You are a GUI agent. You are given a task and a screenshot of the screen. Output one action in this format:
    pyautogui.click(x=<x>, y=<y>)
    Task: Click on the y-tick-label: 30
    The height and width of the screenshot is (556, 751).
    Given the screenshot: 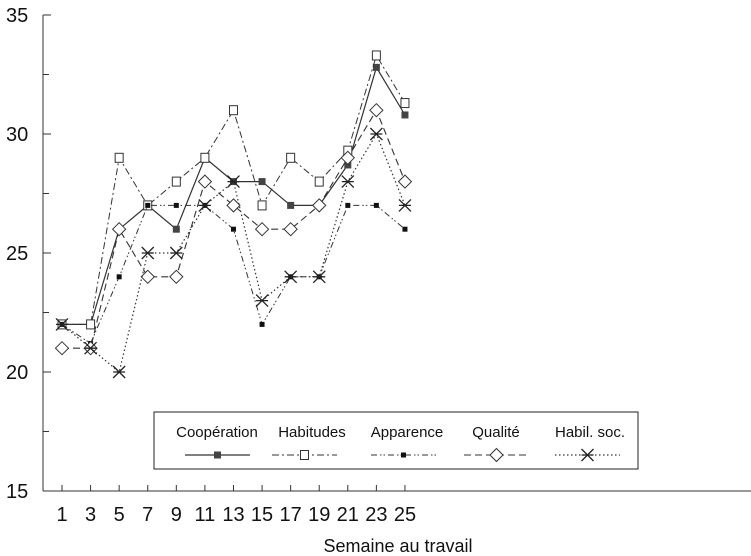 What is the action you would take?
    pyautogui.click(x=17, y=135)
    